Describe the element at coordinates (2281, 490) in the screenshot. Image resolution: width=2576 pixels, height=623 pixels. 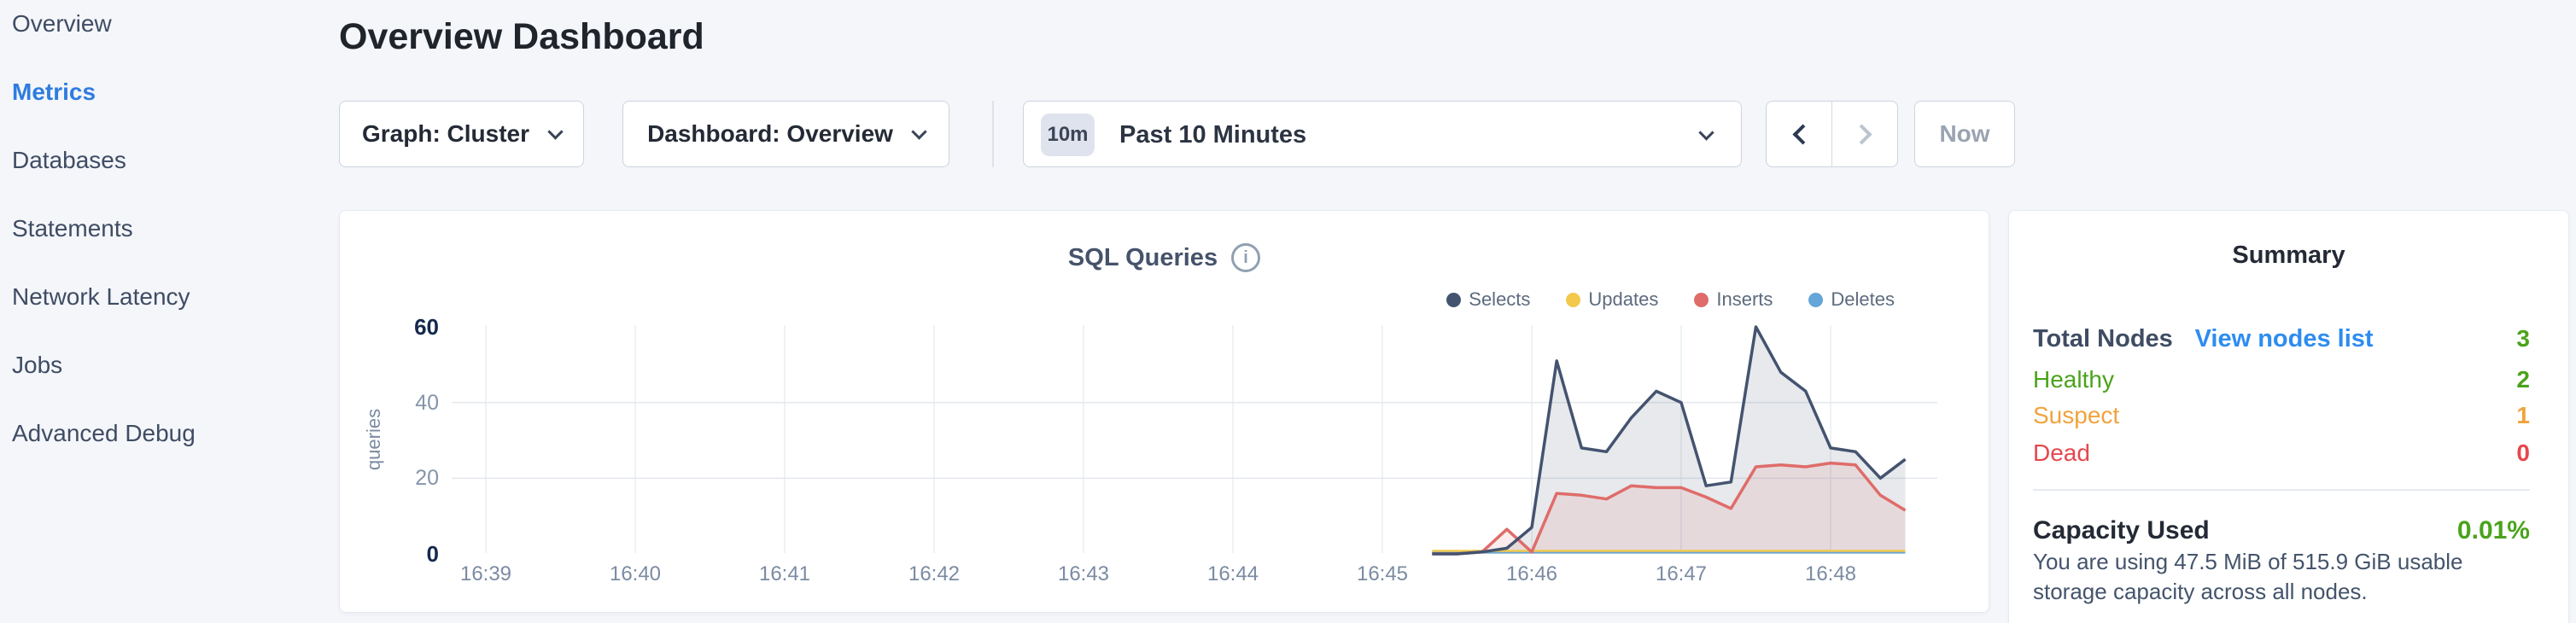
I see `summary-divider` at that location.